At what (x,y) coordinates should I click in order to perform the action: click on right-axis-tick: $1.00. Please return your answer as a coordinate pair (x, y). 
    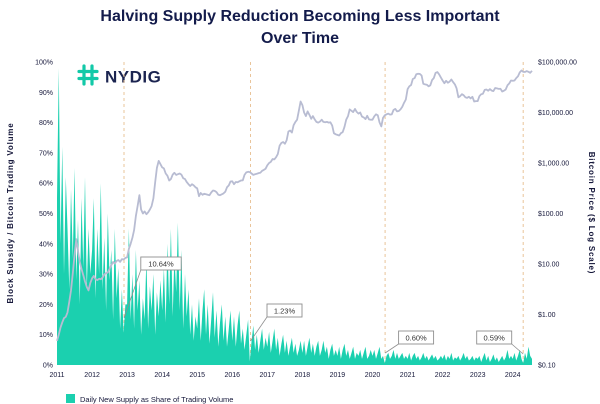
    Looking at the image, I should click on (547, 315).